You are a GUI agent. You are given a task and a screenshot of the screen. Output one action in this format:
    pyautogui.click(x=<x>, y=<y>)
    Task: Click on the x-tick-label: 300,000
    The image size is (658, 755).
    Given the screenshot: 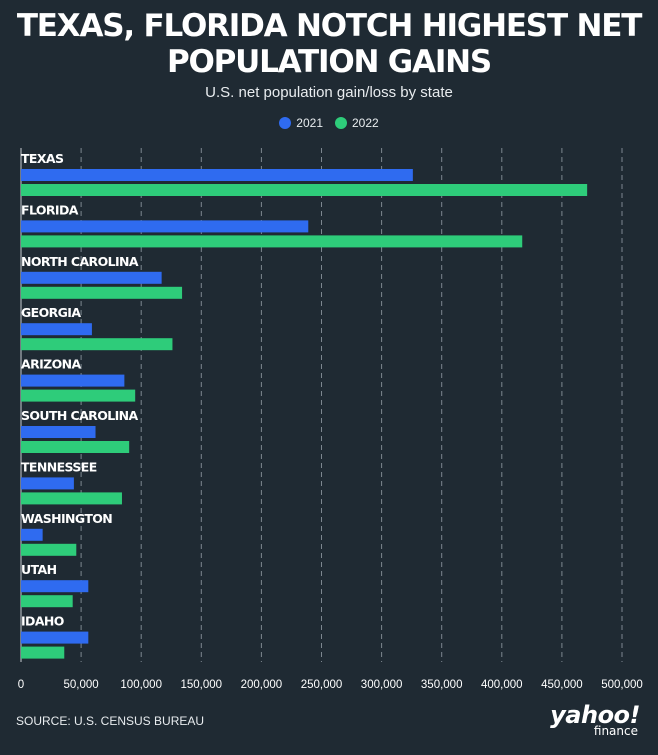 What is the action you would take?
    pyautogui.click(x=382, y=685)
    